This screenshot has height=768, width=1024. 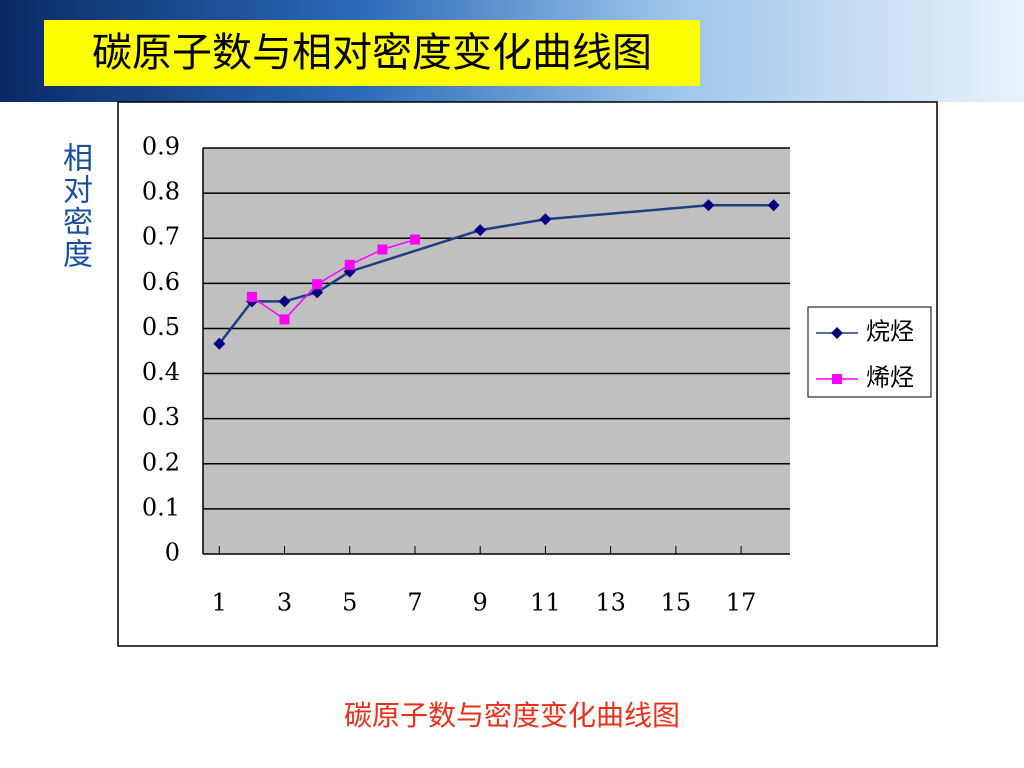 I want to click on chart-title: 碳原子数与密度变化曲线图, so click(x=511, y=715).